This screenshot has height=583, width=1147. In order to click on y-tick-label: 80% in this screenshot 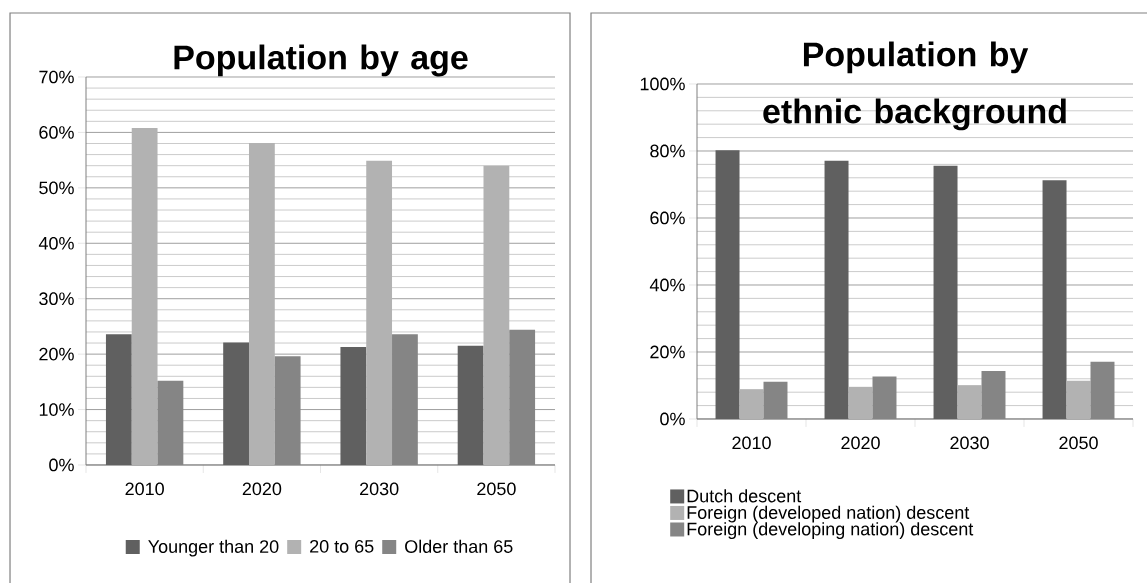, I will do `click(667, 151)`.